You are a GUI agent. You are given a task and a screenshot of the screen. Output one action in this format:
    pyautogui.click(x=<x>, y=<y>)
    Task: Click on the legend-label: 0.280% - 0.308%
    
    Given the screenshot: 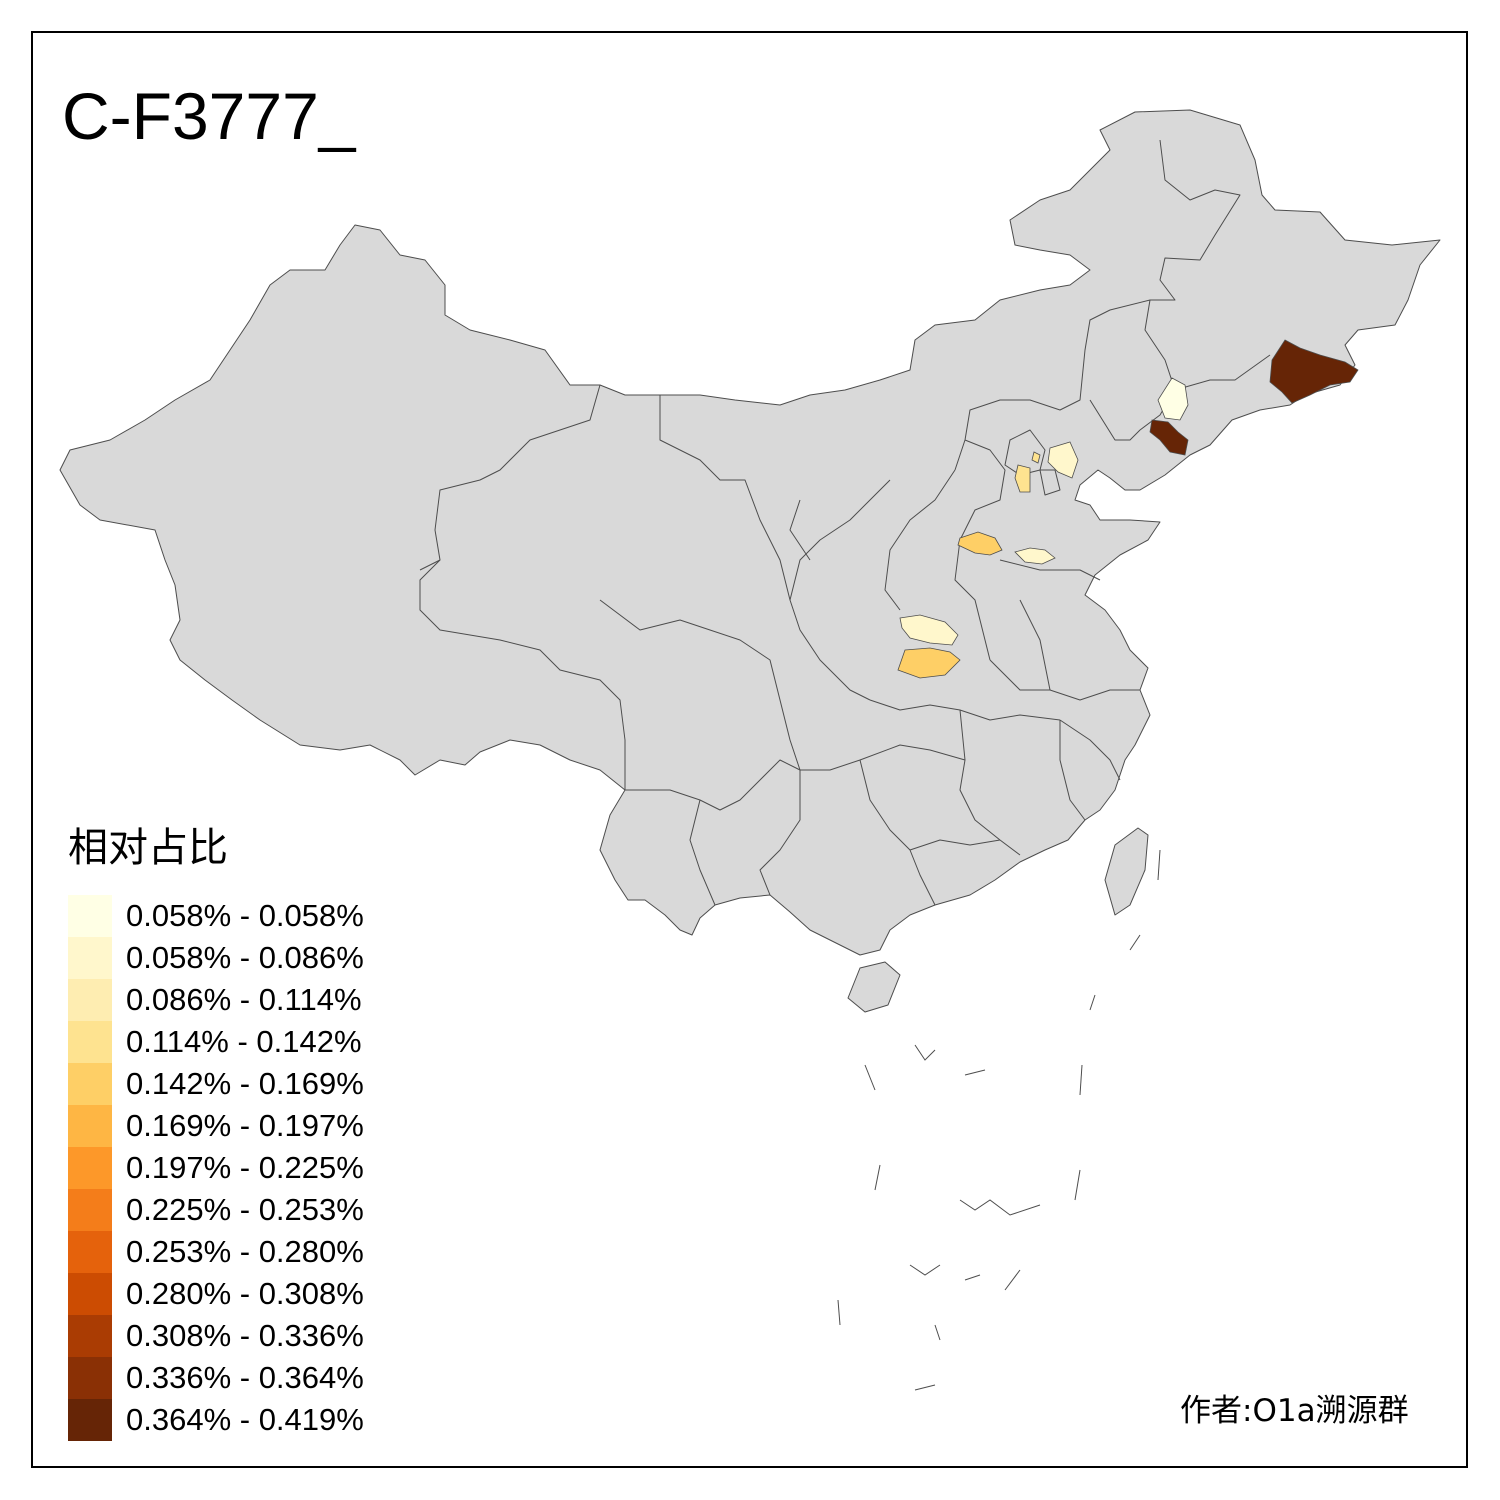 What is the action you would take?
    pyautogui.click(x=245, y=1293)
    